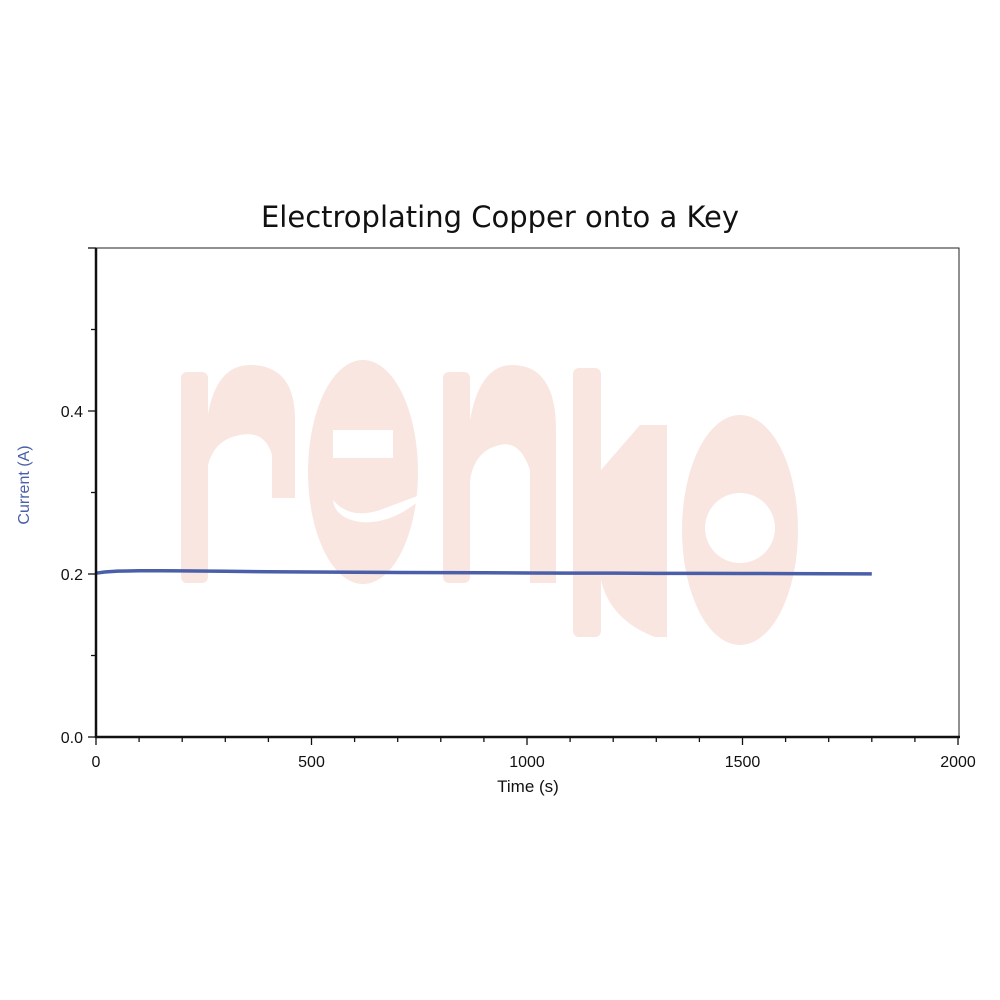 This screenshot has width=1000, height=1000. What do you see at coordinates (72, 738) in the screenshot?
I see `y-tick-label: 0.0` at bounding box center [72, 738].